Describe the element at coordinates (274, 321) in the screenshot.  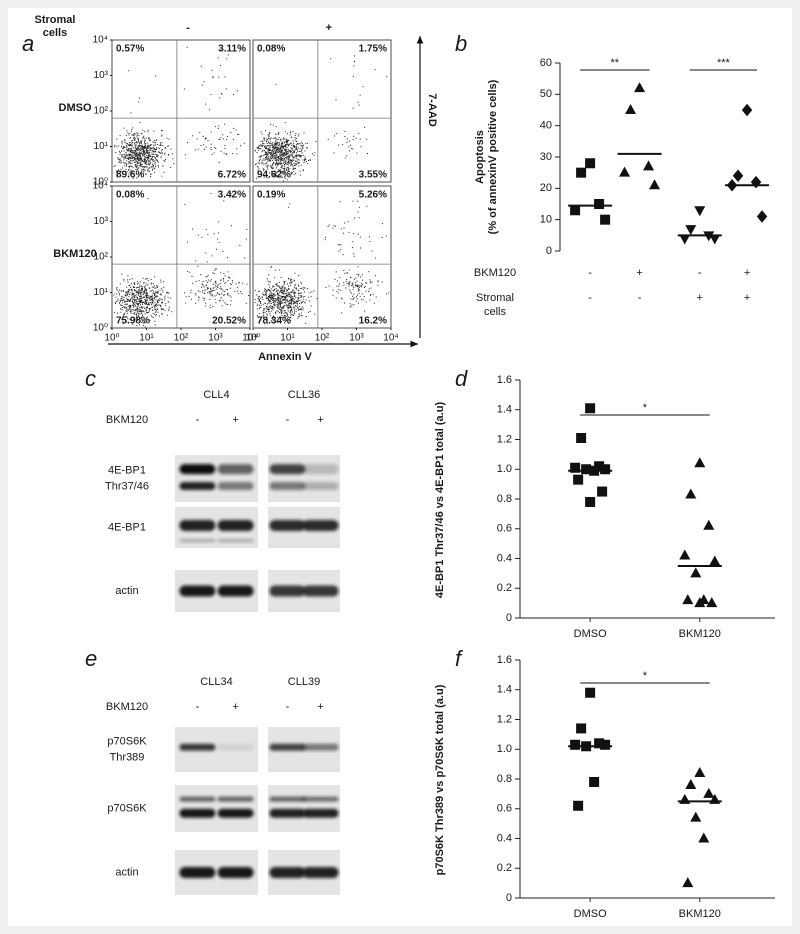
I see `quadrant-percent: 78.34%` at that location.